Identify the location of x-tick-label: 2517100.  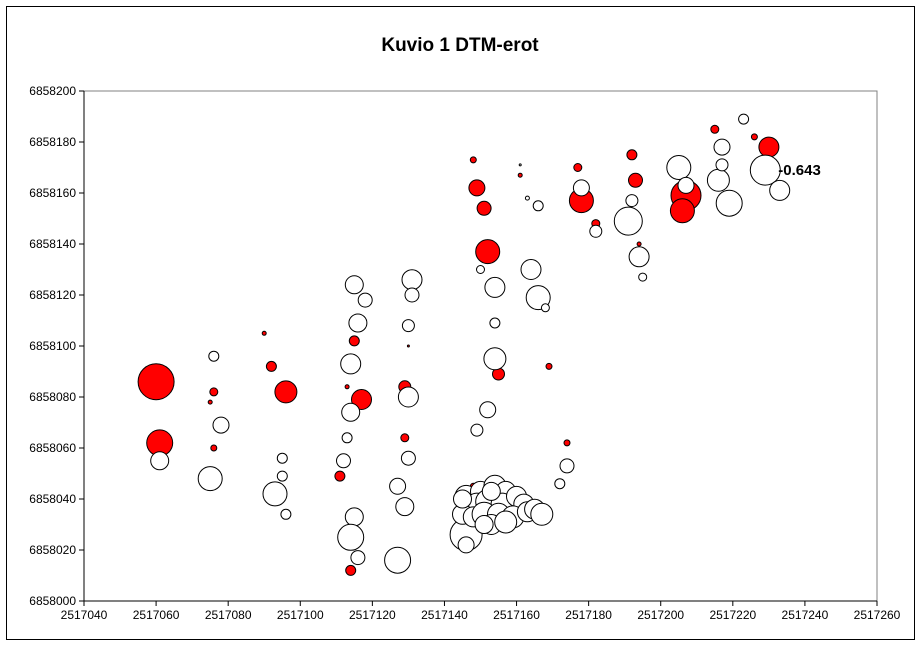
(300, 615).